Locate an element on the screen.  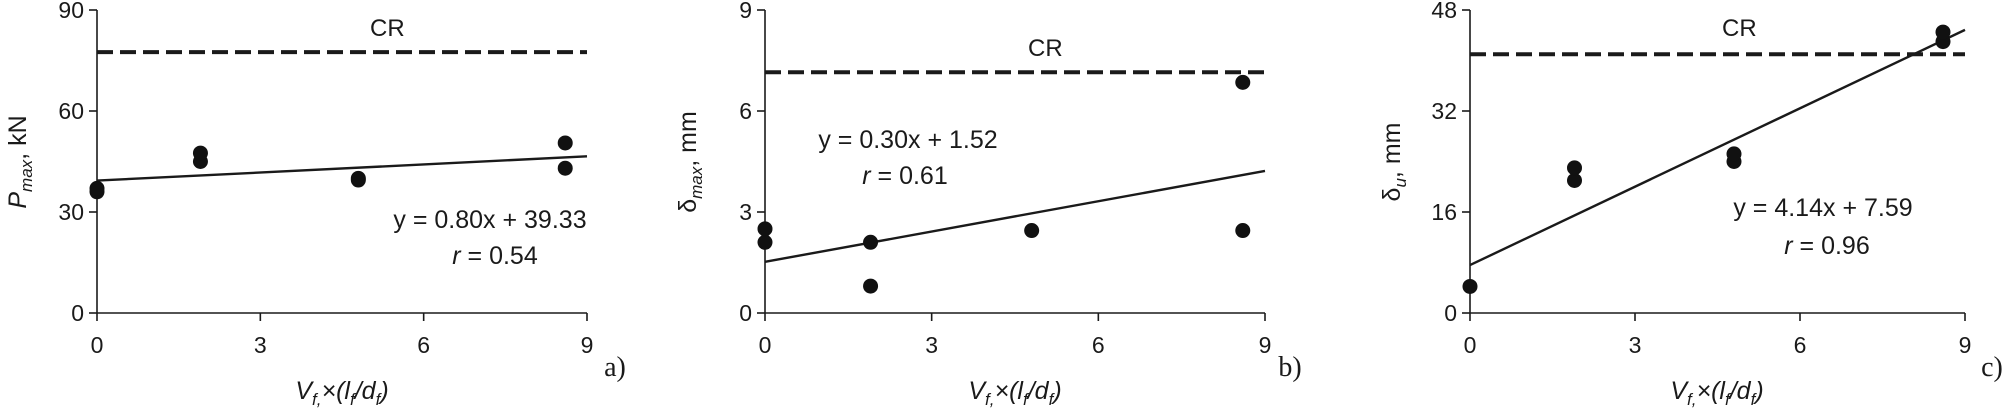
fit-equation: y = 0.30x + 1.52 is located at coordinates (907, 140).